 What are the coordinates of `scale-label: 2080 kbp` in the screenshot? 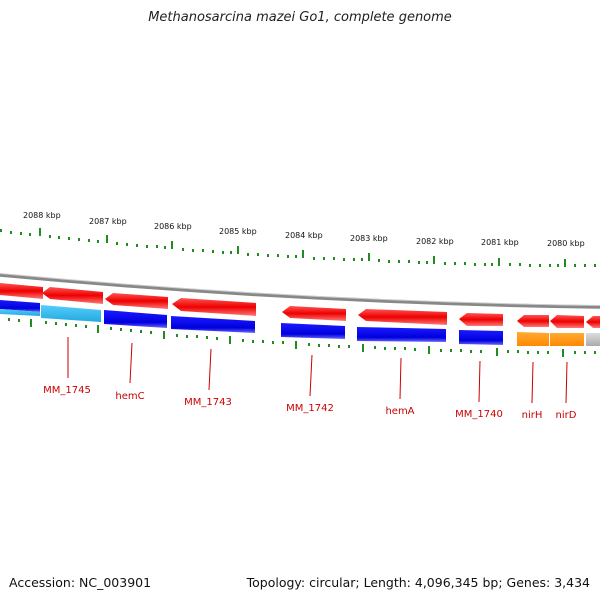 It's located at (566, 243).